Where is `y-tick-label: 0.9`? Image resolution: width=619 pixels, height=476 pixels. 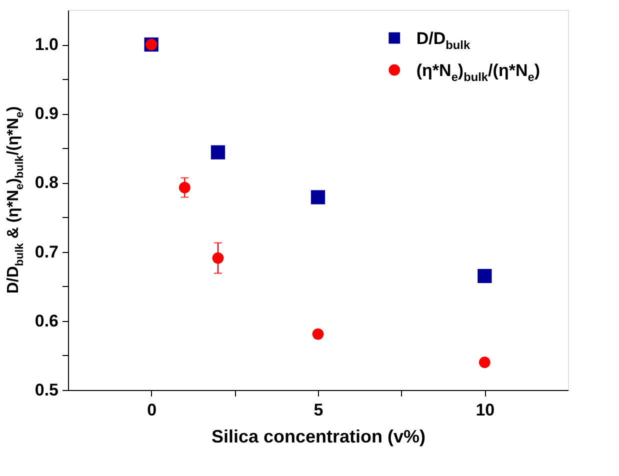
y-tick-label: 0.9 is located at coordinates (46, 114).